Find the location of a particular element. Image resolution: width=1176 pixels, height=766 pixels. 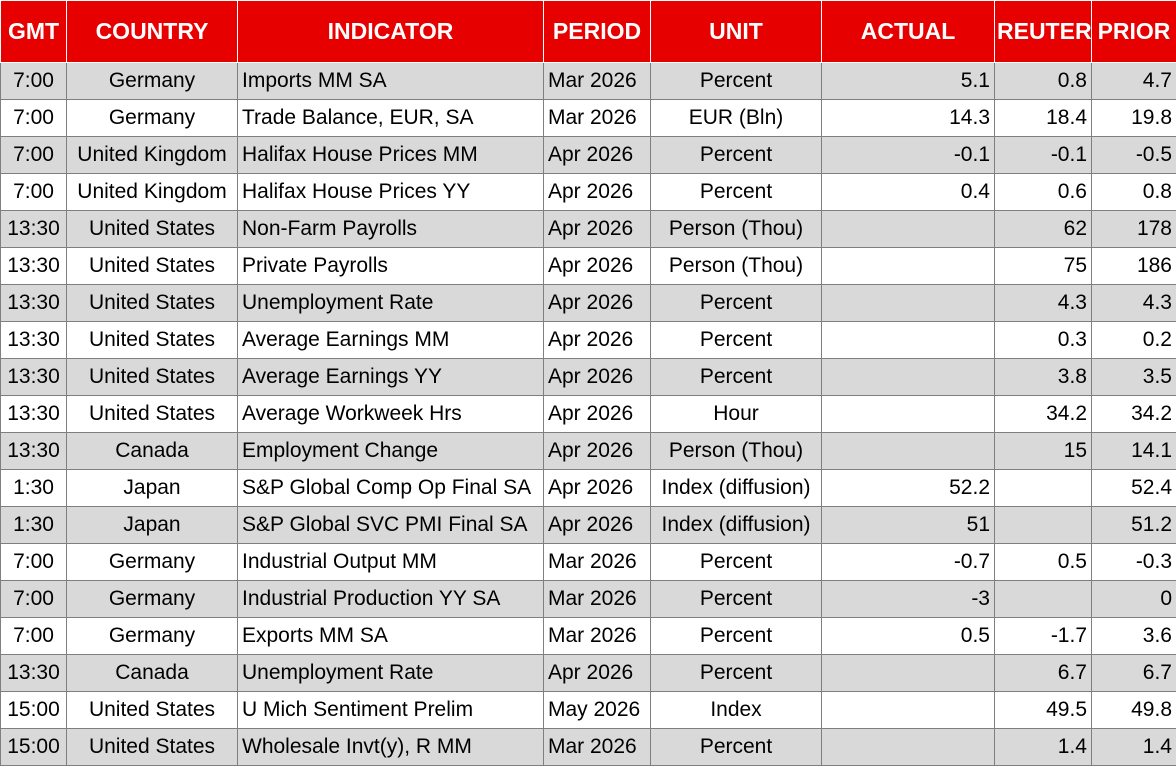

prior-cell: 4.3 is located at coordinates (1134, 303).